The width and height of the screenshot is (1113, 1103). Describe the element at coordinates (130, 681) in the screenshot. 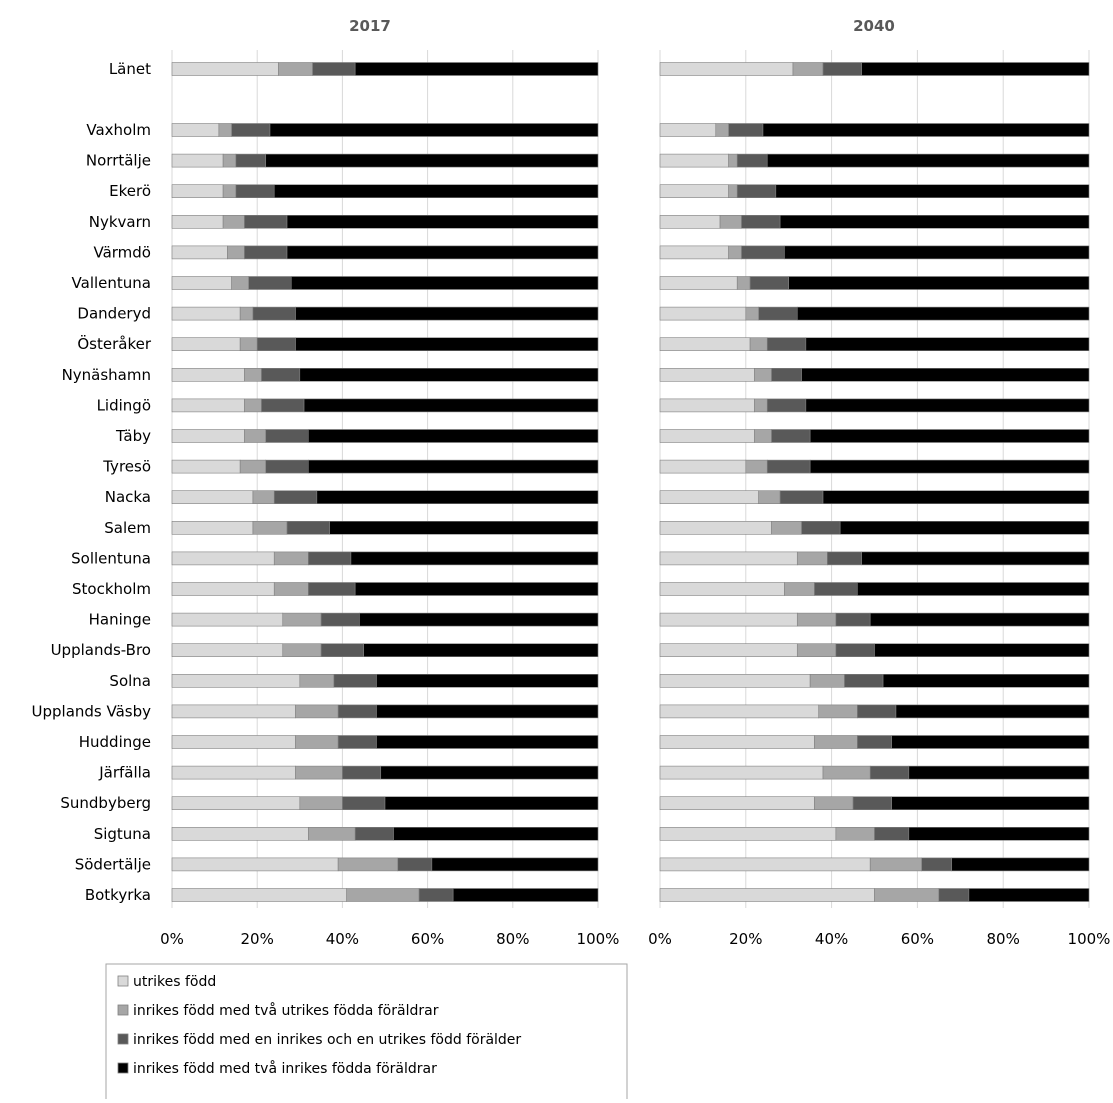

I see `category-label: Solna` at that location.